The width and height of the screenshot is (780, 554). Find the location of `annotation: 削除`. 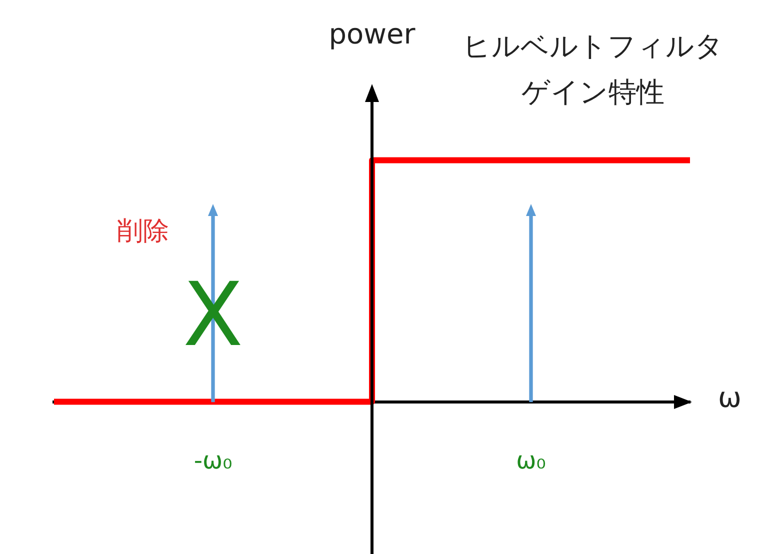

annotation: 削除 is located at coordinates (143, 231).